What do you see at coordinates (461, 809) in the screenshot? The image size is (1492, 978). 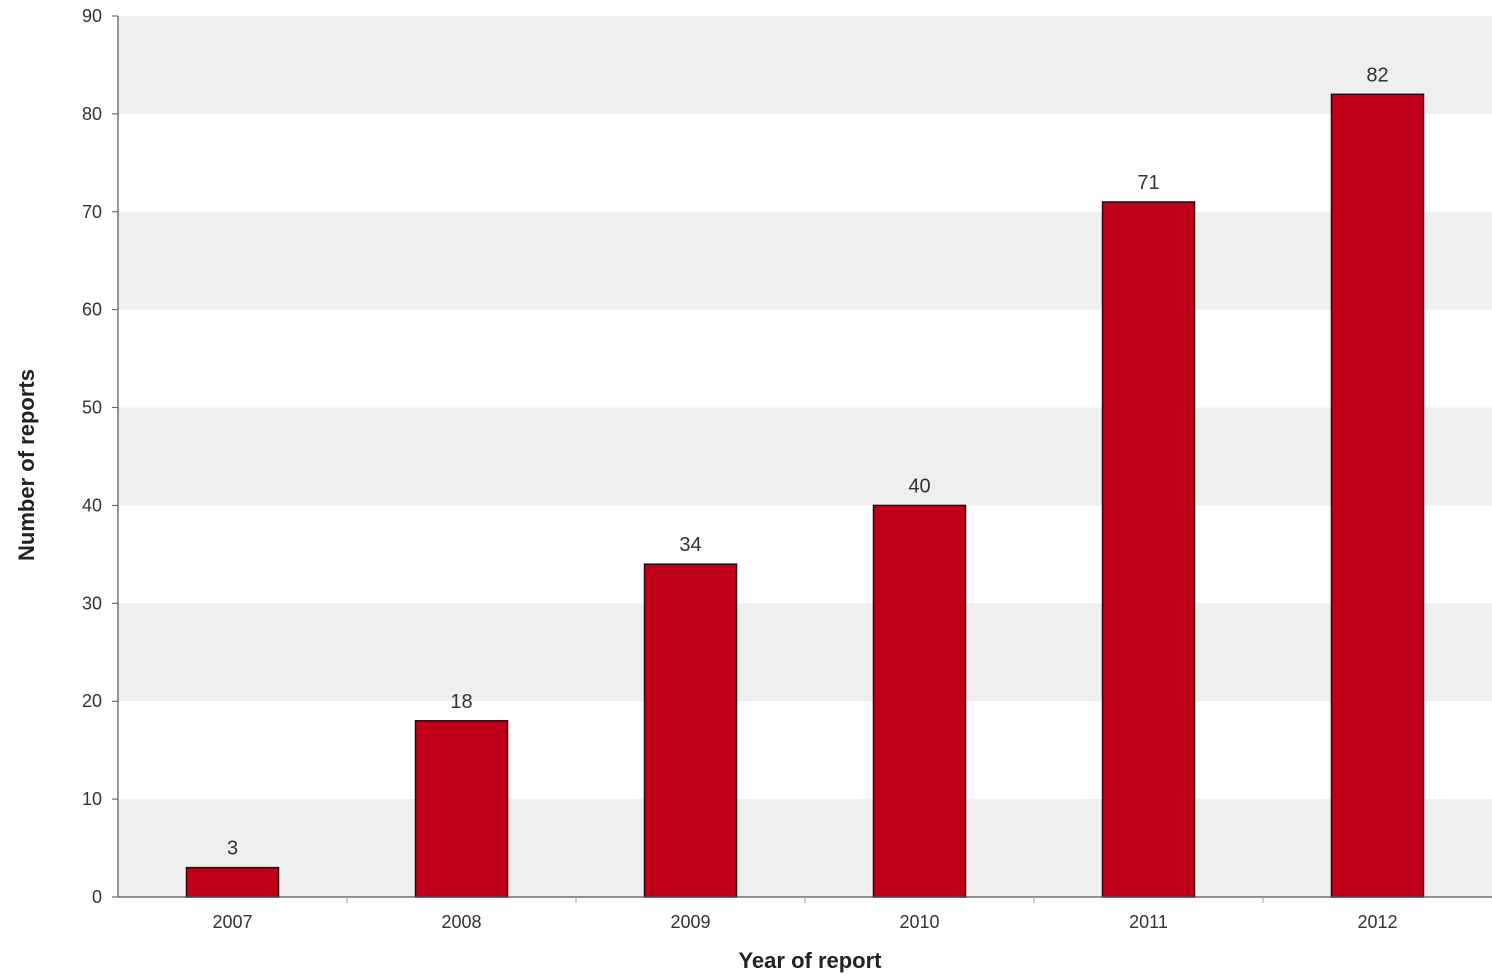 I see `bar-2008` at bounding box center [461, 809].